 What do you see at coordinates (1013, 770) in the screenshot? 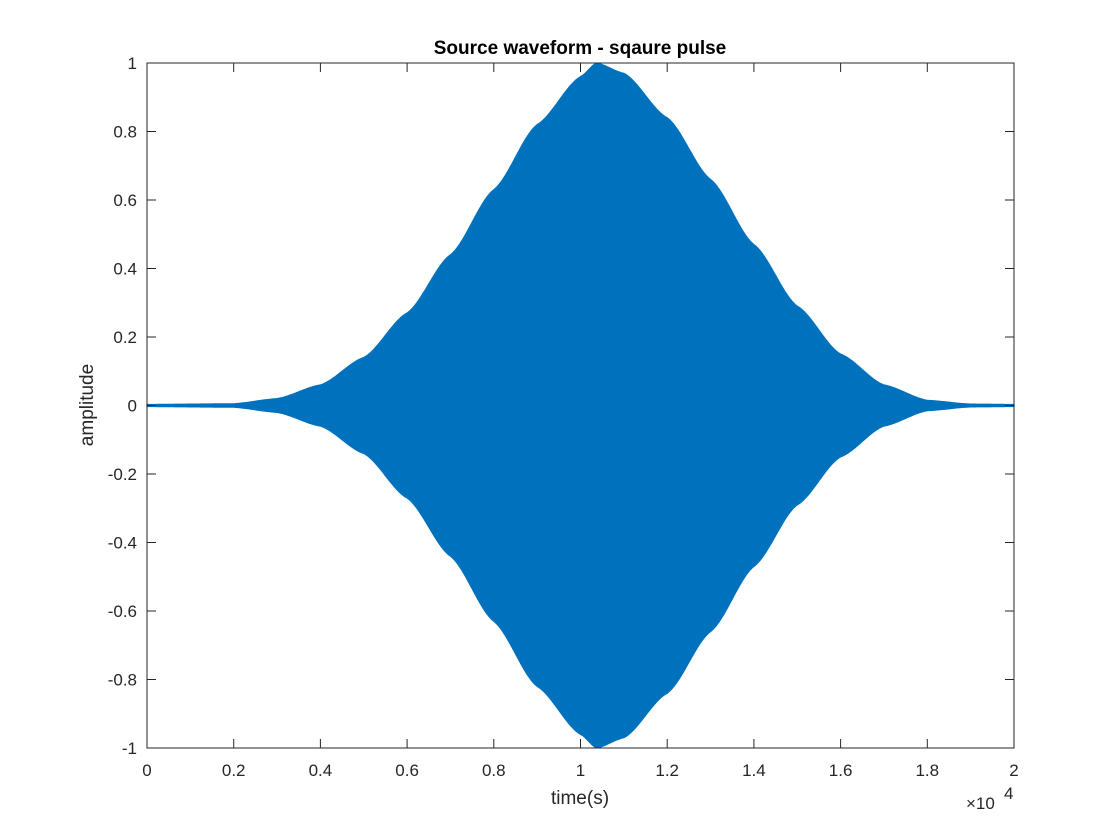
I see `x-tick-label: 2` at bounding box center [1013, 770].